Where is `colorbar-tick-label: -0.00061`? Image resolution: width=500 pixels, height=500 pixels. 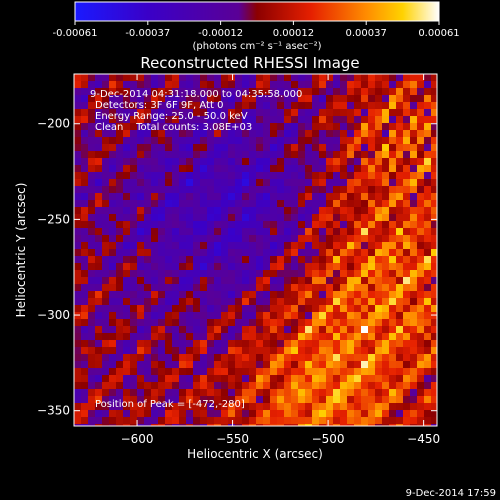 colorbar-tick-label: -0.00061 is located at coordinates (75, 33).